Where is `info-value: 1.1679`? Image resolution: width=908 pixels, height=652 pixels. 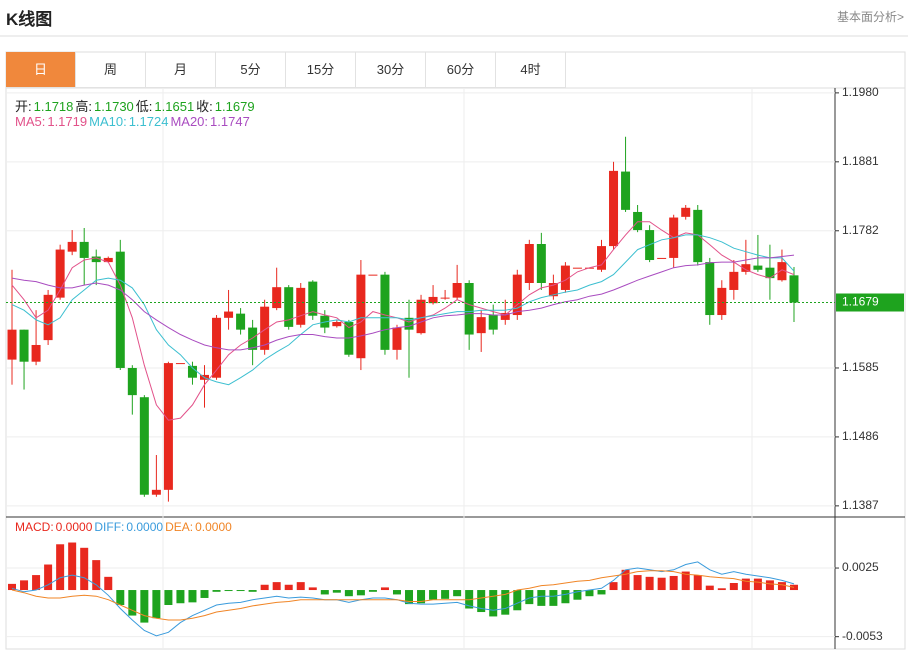 info-value: 1.1679 is located at coordinates (234, 106).